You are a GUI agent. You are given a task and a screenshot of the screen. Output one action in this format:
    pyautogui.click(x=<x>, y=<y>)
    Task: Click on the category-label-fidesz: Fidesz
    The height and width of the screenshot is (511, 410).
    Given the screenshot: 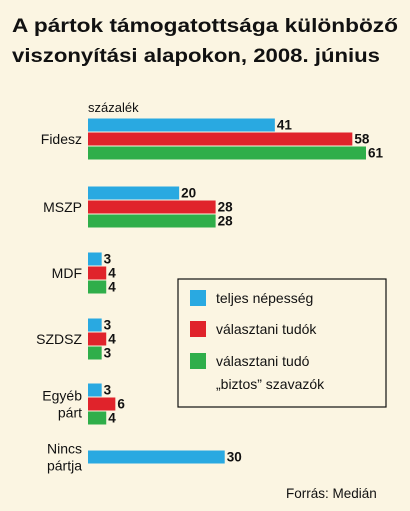 What is the action you would take?
    pyautogui.click(x=61, y=139)
    